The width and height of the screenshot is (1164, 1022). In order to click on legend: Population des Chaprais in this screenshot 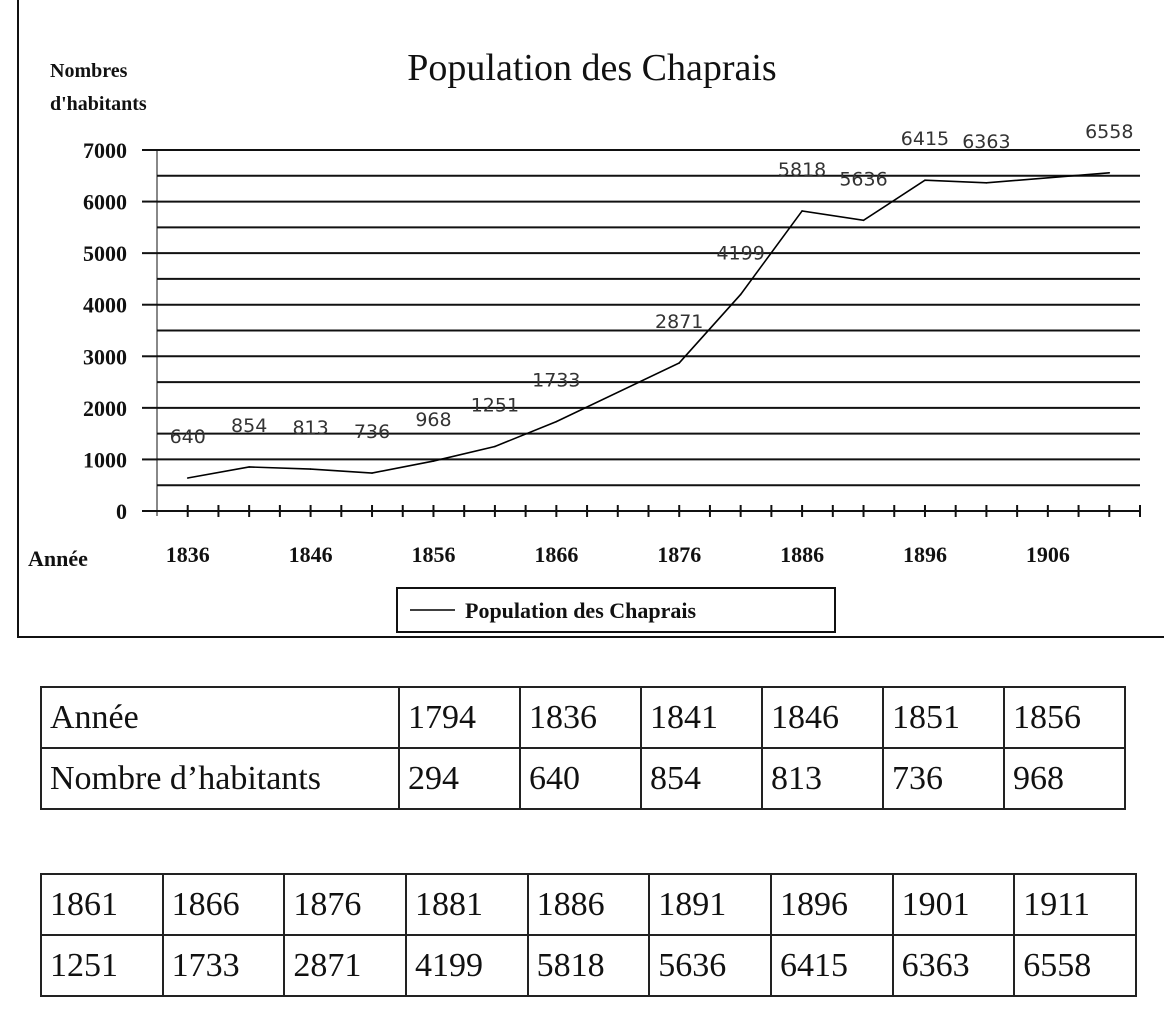, I will do `click(616, 610)`.